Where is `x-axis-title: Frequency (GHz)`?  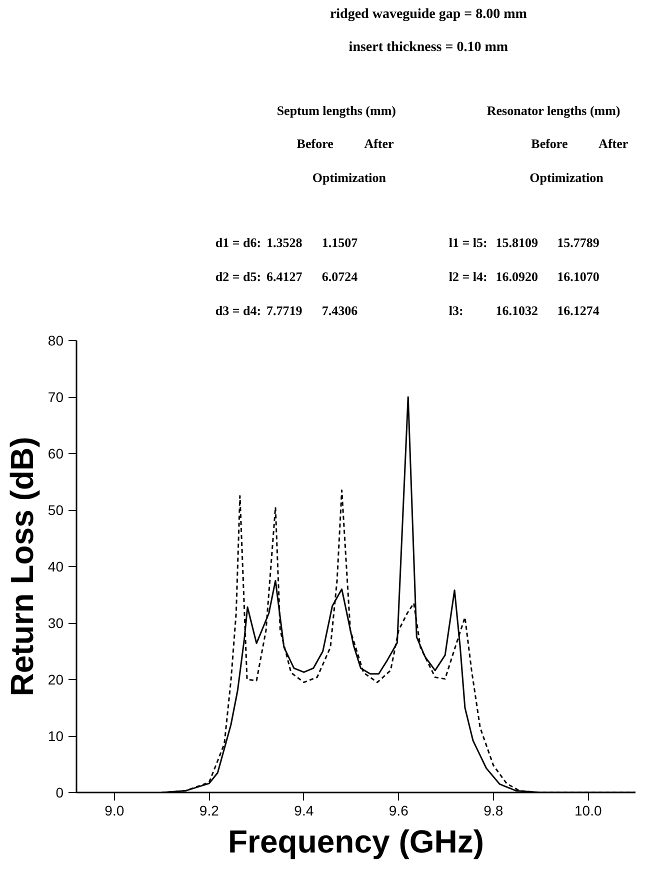 x-axis-title: Frequency (GHz) is located at coordinates (356, 842).